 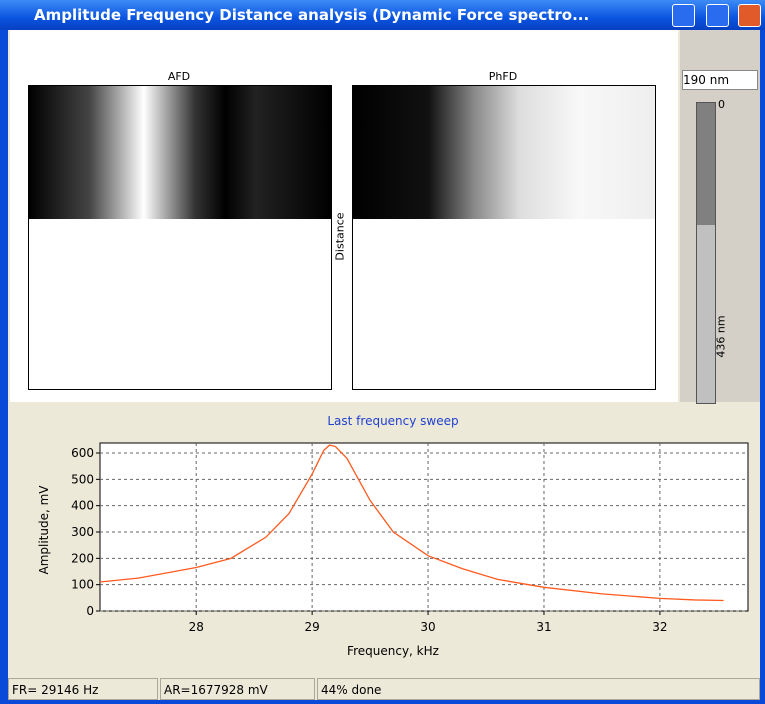 What do you see at coordinates (721, 336) in the screenshot?
I see `slider-bottom-label: 436 nm` at bounding box center [721, 336].